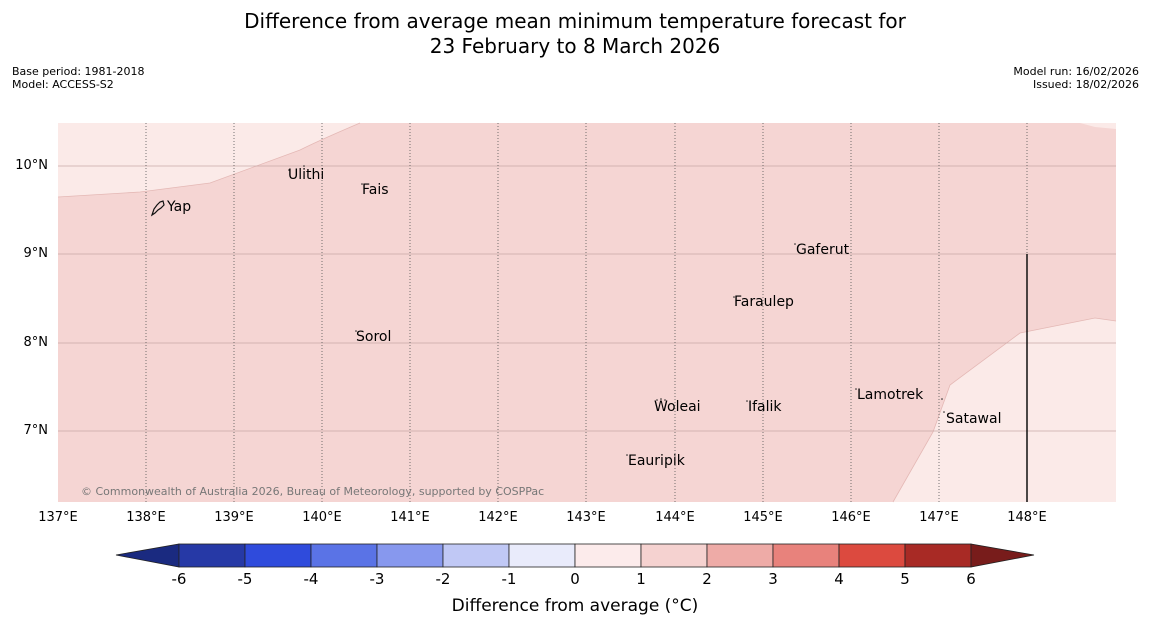 The image size is (1150, 644). I want to click on colorbar-tick-label: 4, so click(839, 579).